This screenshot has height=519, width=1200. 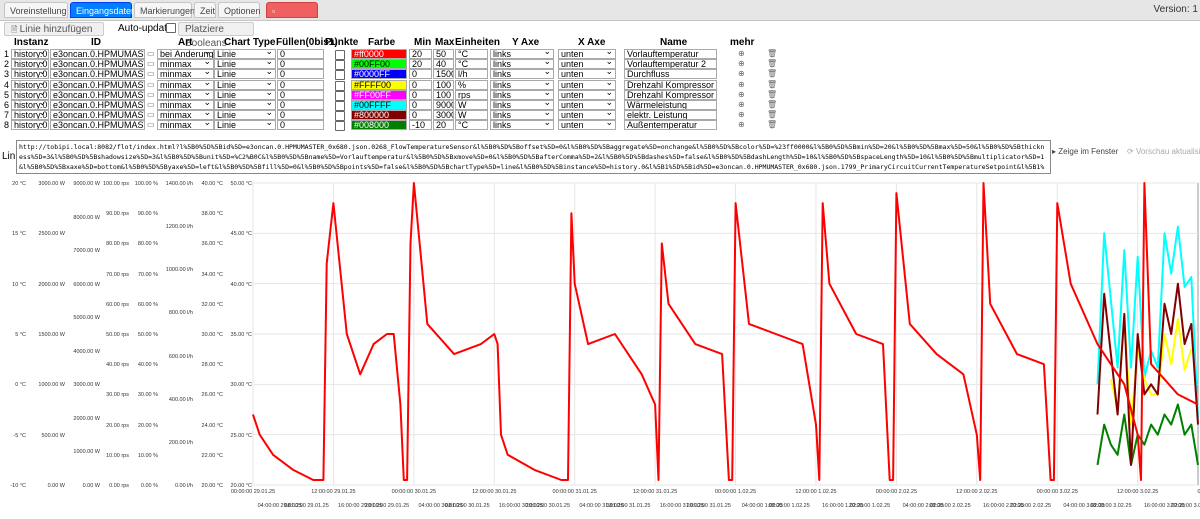 I want to click on min-input: -10, so click(x=420, y=125).